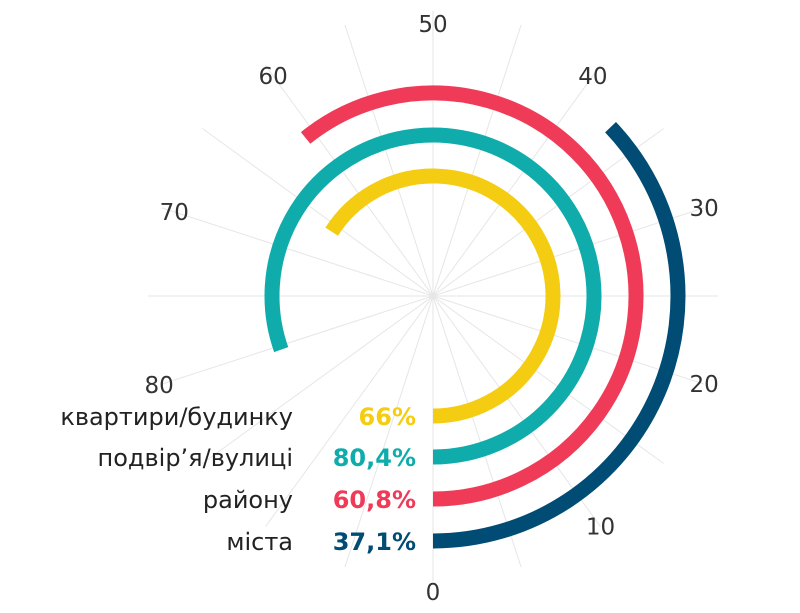  What do you see at coordinates (174, 213) in the screenshot?
I see `tick-label-70: 70` at bounding box center [174, 213].